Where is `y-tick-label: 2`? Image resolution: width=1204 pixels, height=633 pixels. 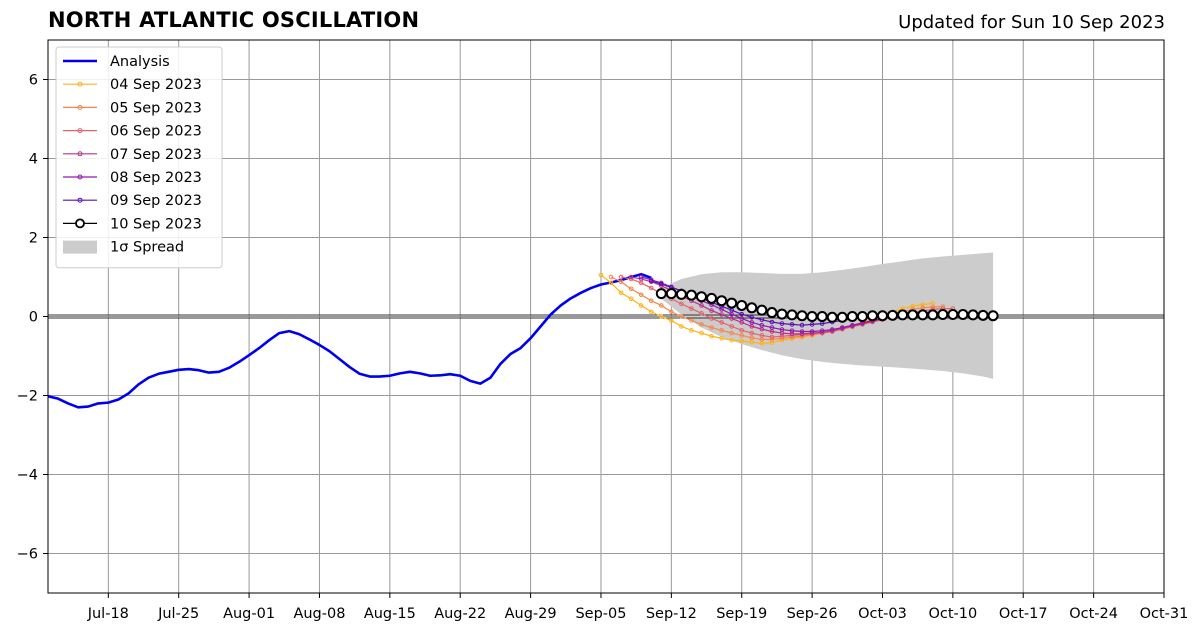
y-tick-label: 2 is located at coordinates (33, 239).